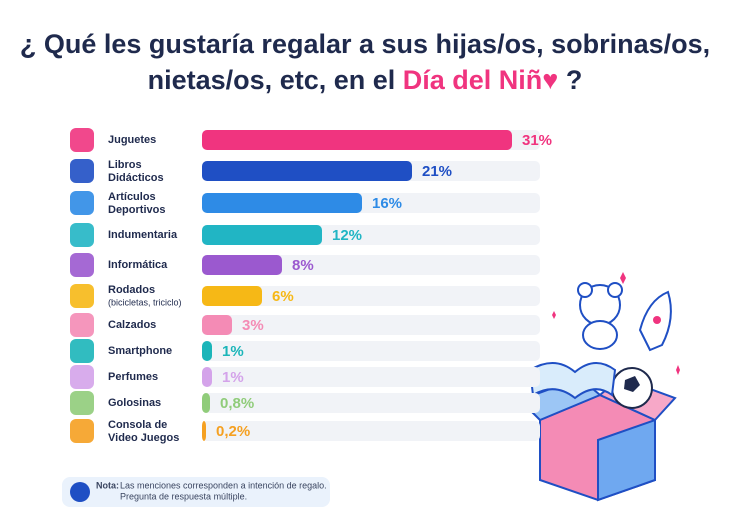 Image resolution: width=730 pixels, height=525 pixels. Describe the element at coordinates (136, 210) in the screenshot. I see `category-label: Deportivos` at that location.